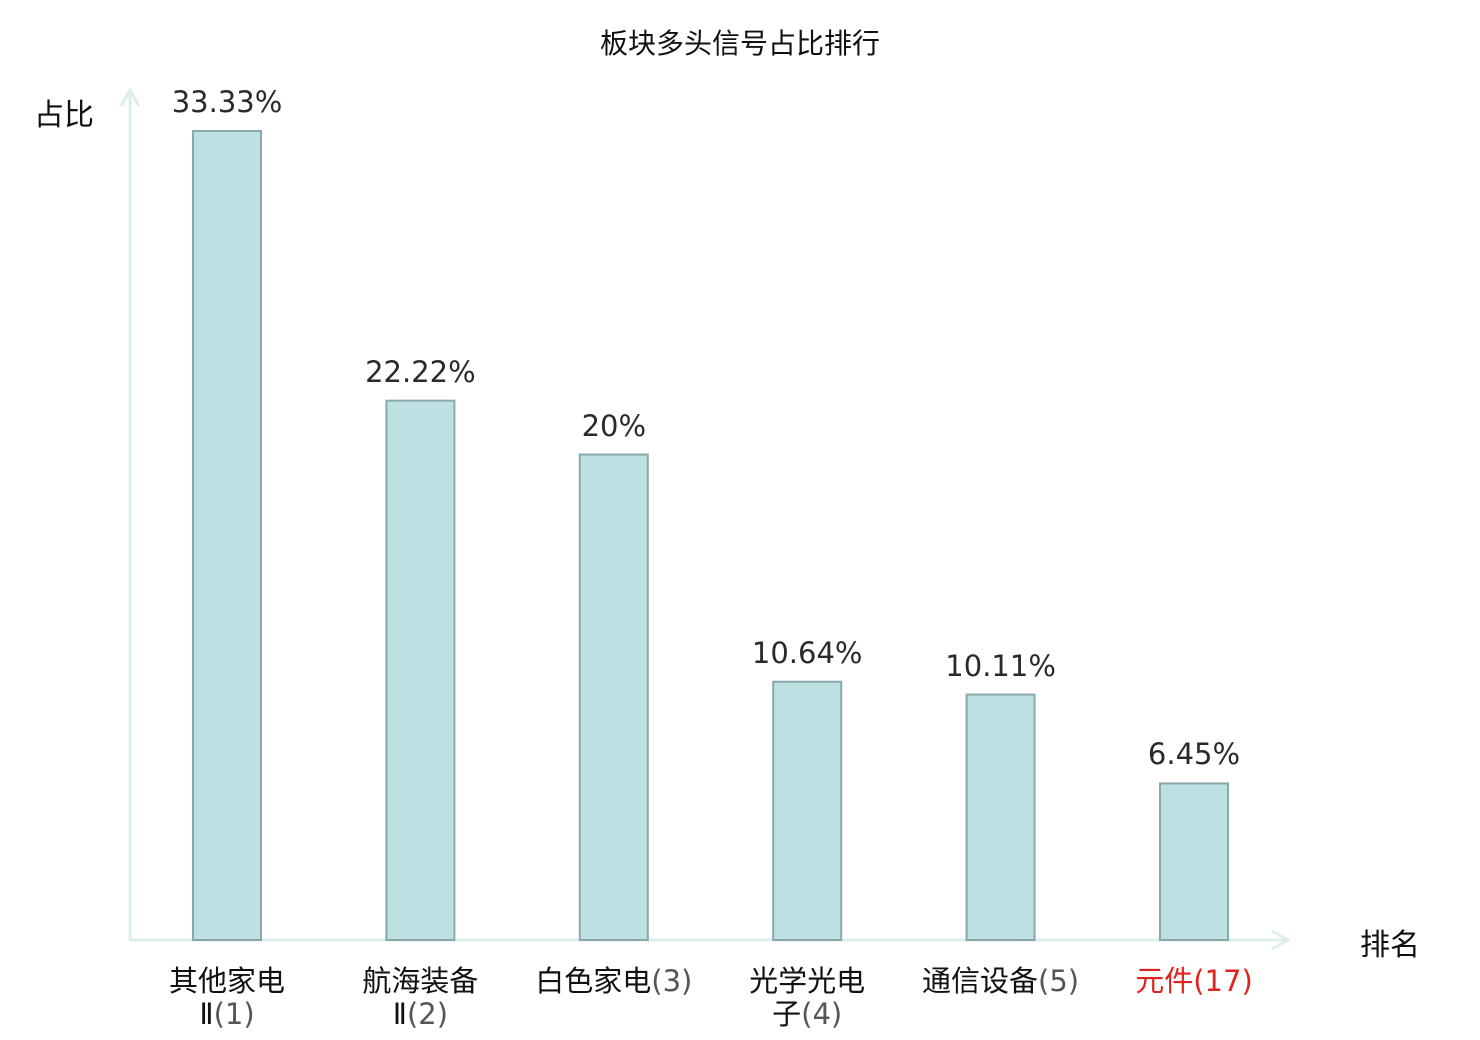  Describe the element at coordinates (1223, 981) in the screenshot. I see `category-rank: (17)` at that location.